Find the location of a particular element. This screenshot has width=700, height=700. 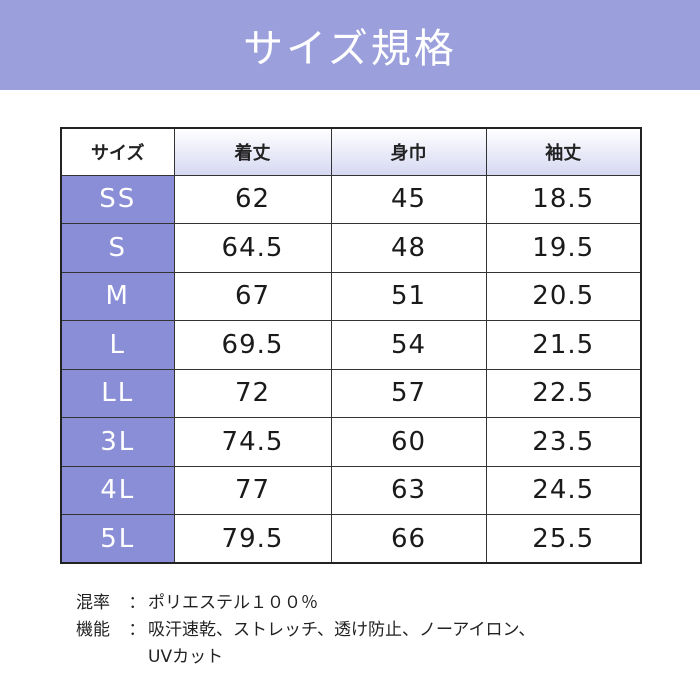

width-cell: 66 is located at coordinates (408, 539).